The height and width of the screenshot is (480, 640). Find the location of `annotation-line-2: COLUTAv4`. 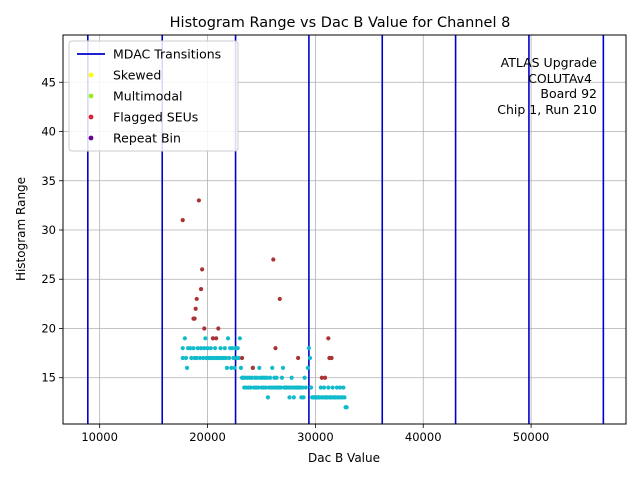

annotation-line-2: COLUTAv4 is located at coordinates (560, 78).